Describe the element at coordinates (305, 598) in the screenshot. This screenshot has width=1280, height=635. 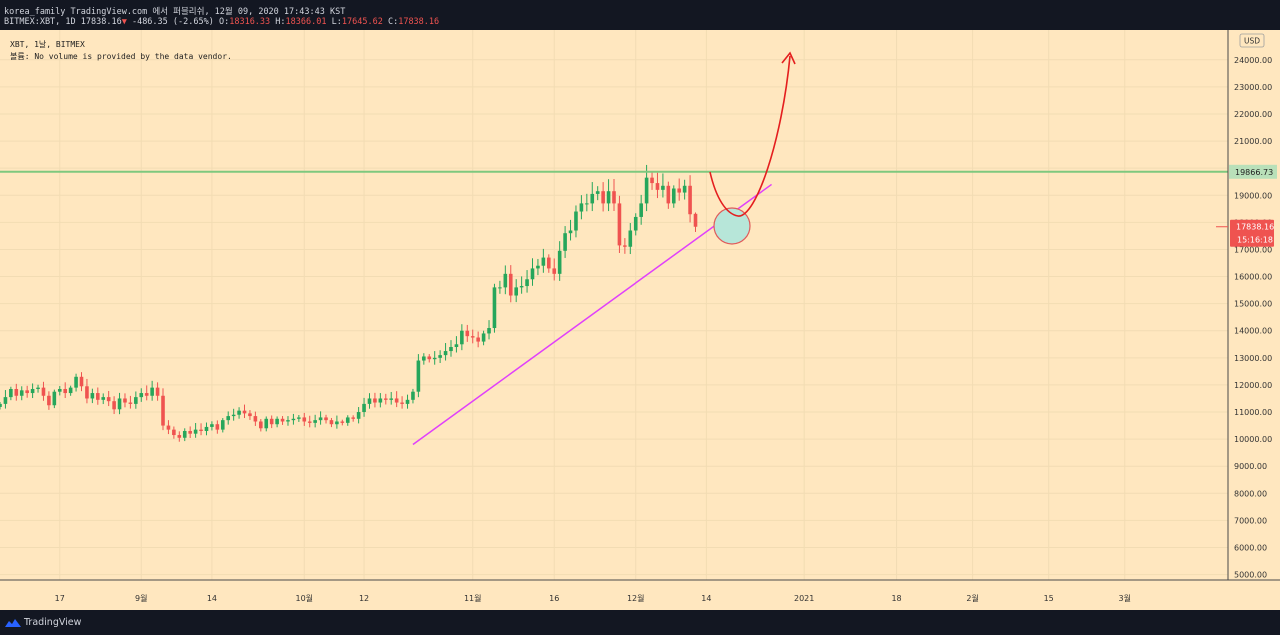
I see `time-tick-label: 10월` at that location.